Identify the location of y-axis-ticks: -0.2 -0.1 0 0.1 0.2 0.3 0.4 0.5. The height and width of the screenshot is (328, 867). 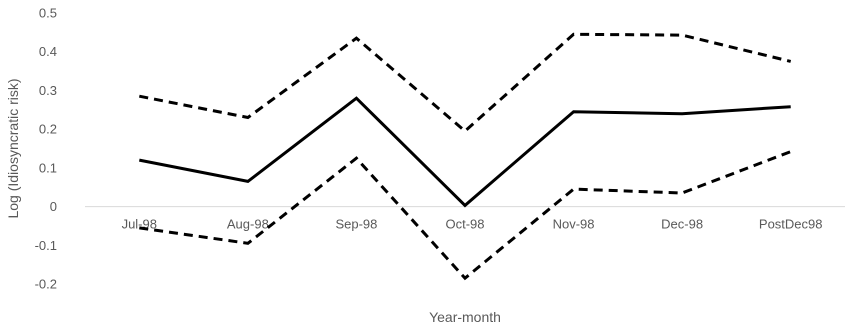
(46, 149).